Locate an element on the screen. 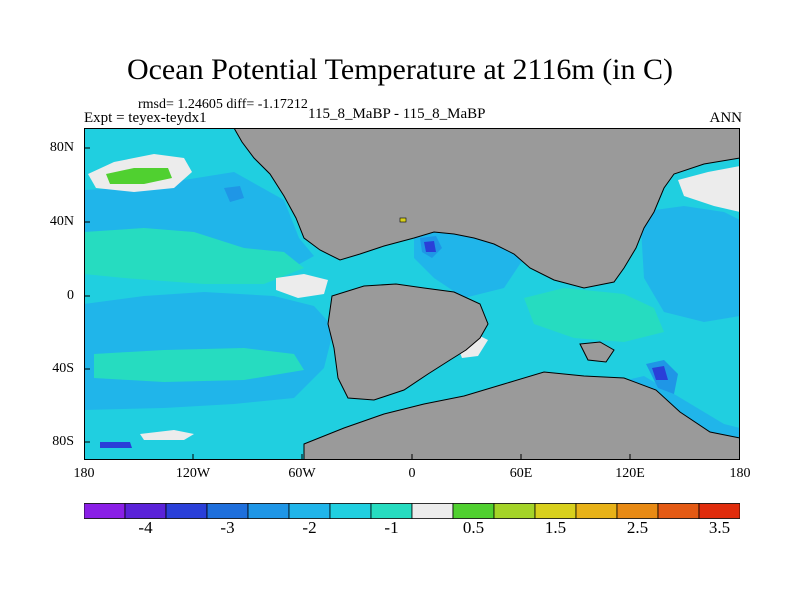  warm-patch-north-pacific is located at coordinates (139, 176).